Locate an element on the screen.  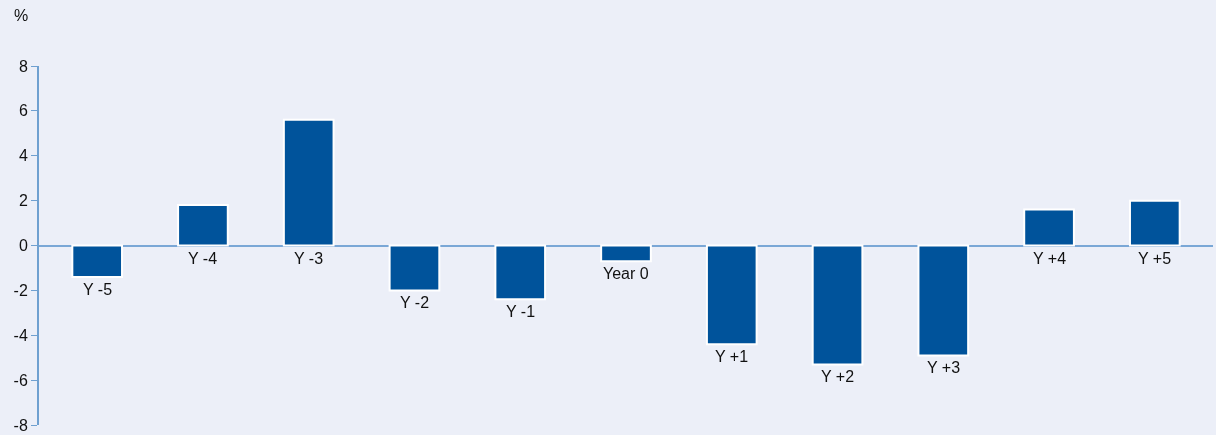
y-tick-label: 4 is located at coordinates (23, 156).